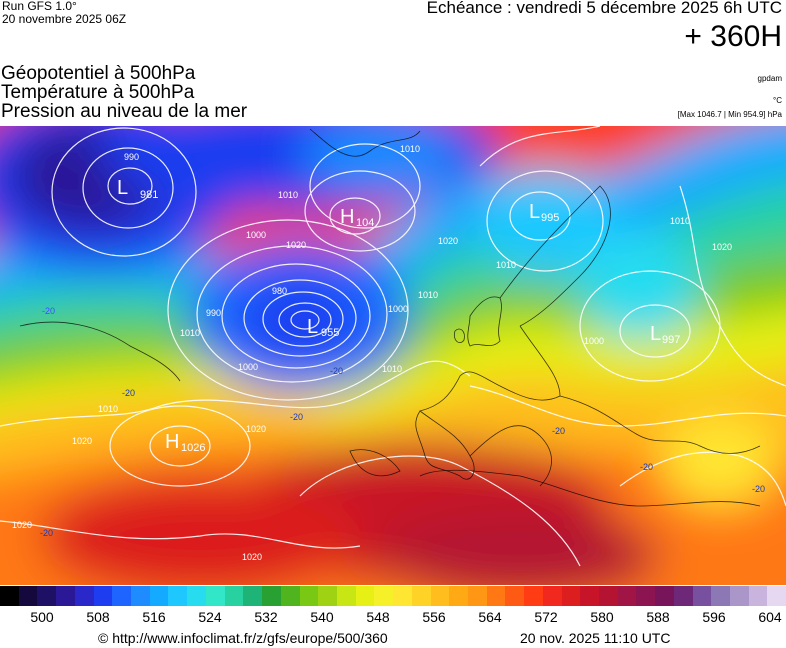 The image size is (786, 648). What do you see at coordinates (98, 617) in the screenshot?
I see `color-scale-tick: 508` at bounding box center [98, 617].